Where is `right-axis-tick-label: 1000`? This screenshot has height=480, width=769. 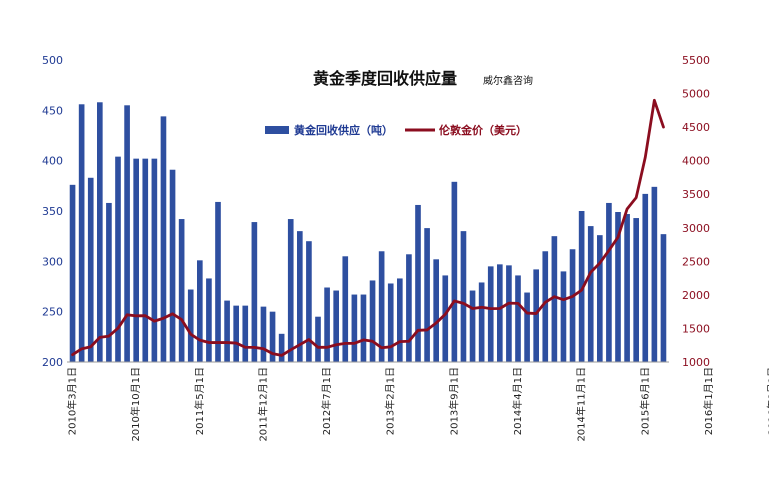
right-axis-tick-label: 1000 is located at coordinates (696, 362).